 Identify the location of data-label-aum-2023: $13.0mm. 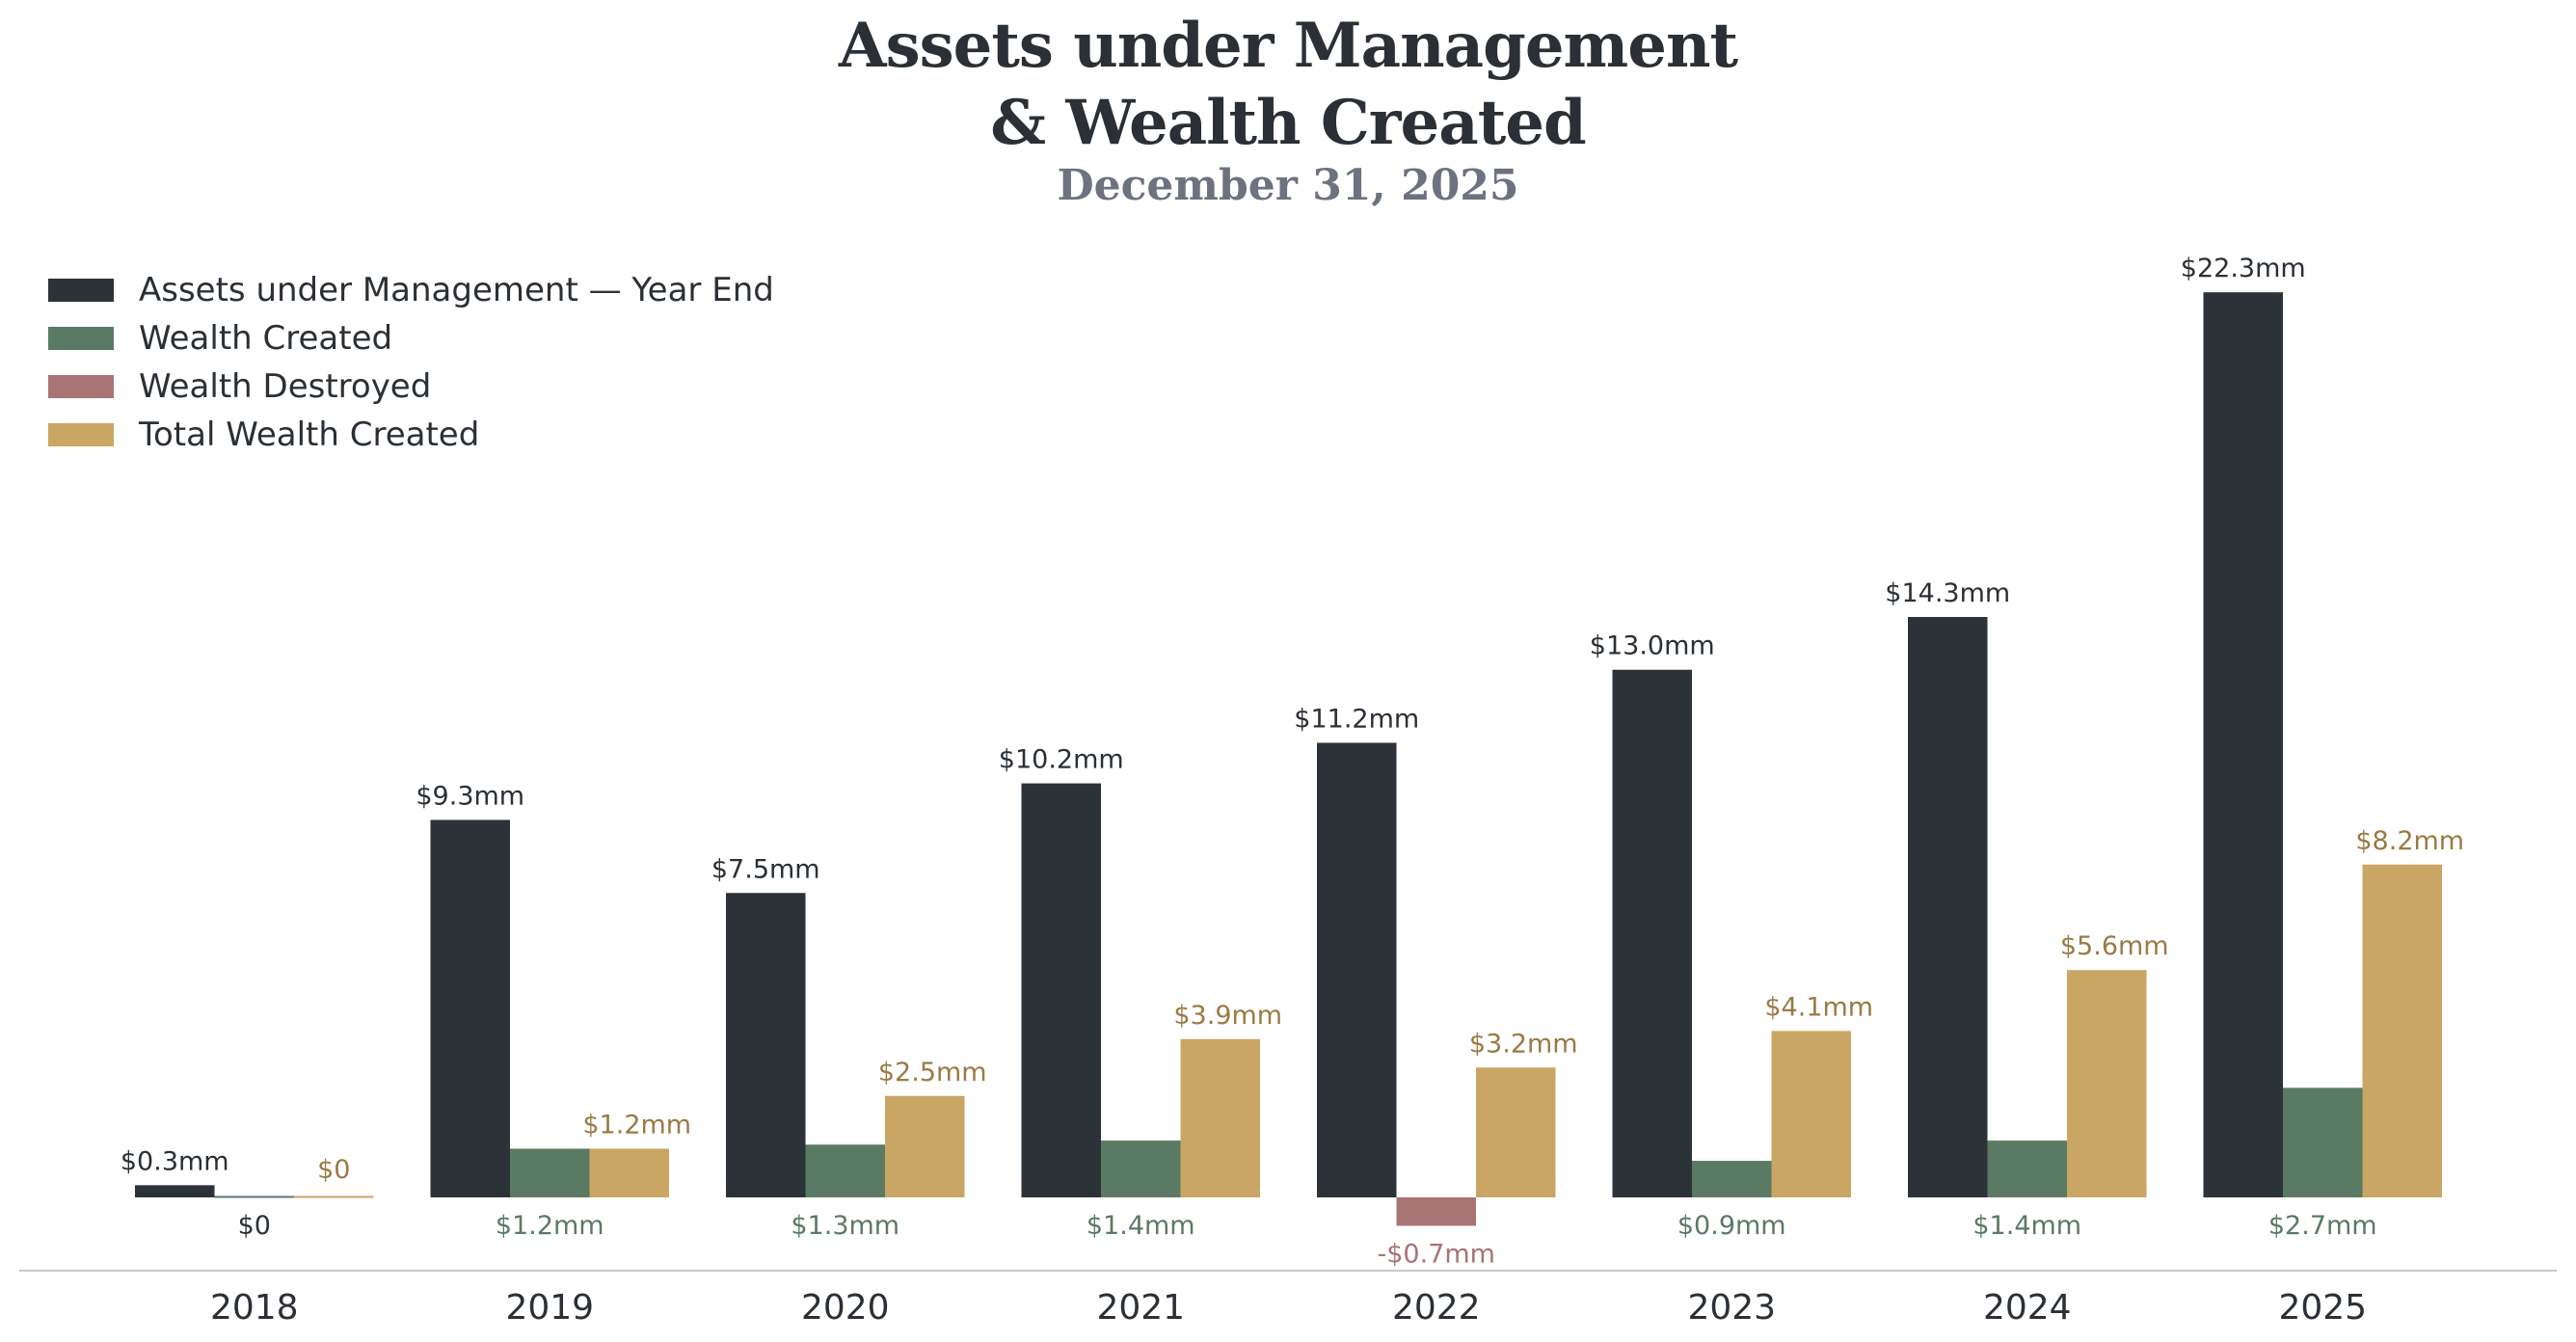
(1652, 646).